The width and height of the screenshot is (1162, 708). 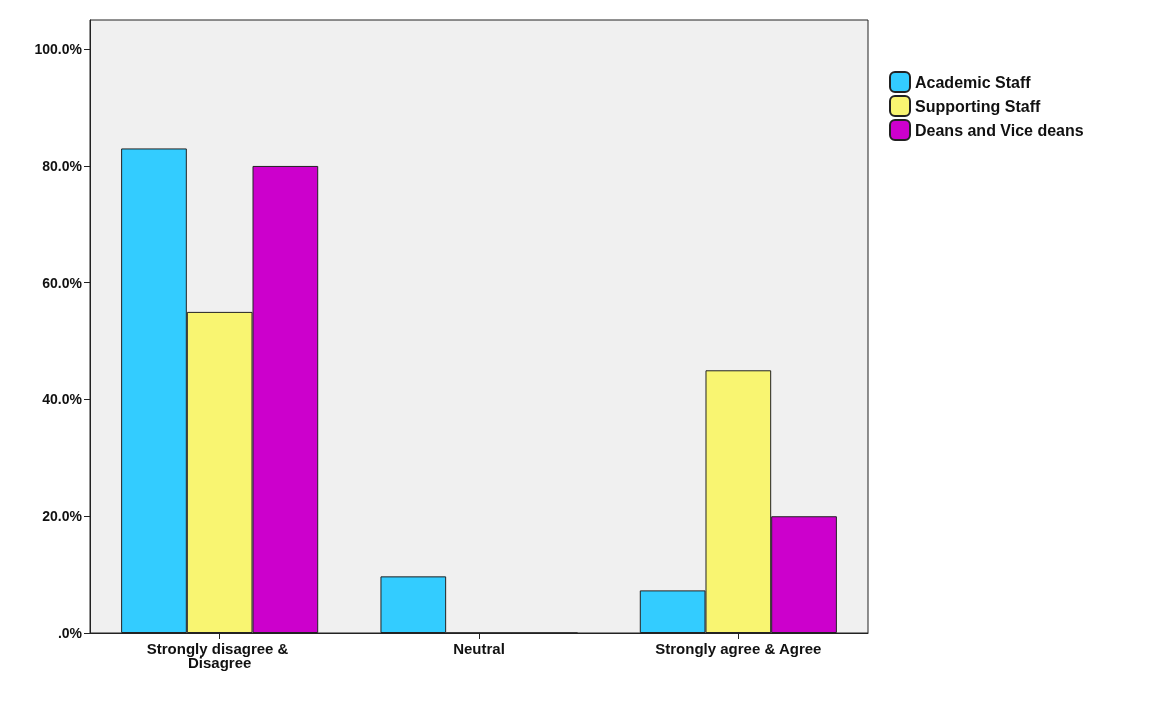 What do you see at coordinates (62, 282) in the screenshot?
I see `y-tick-label: 60.0%` at bounding box center [62, 282].